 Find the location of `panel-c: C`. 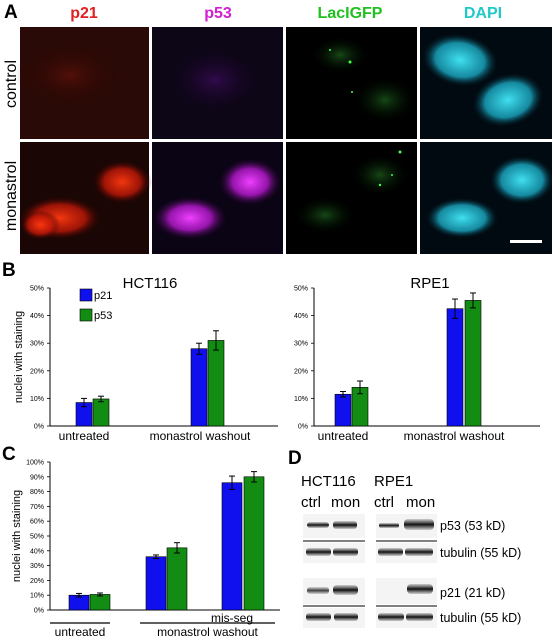

panel-c: C is located at coordinates (9, 454).